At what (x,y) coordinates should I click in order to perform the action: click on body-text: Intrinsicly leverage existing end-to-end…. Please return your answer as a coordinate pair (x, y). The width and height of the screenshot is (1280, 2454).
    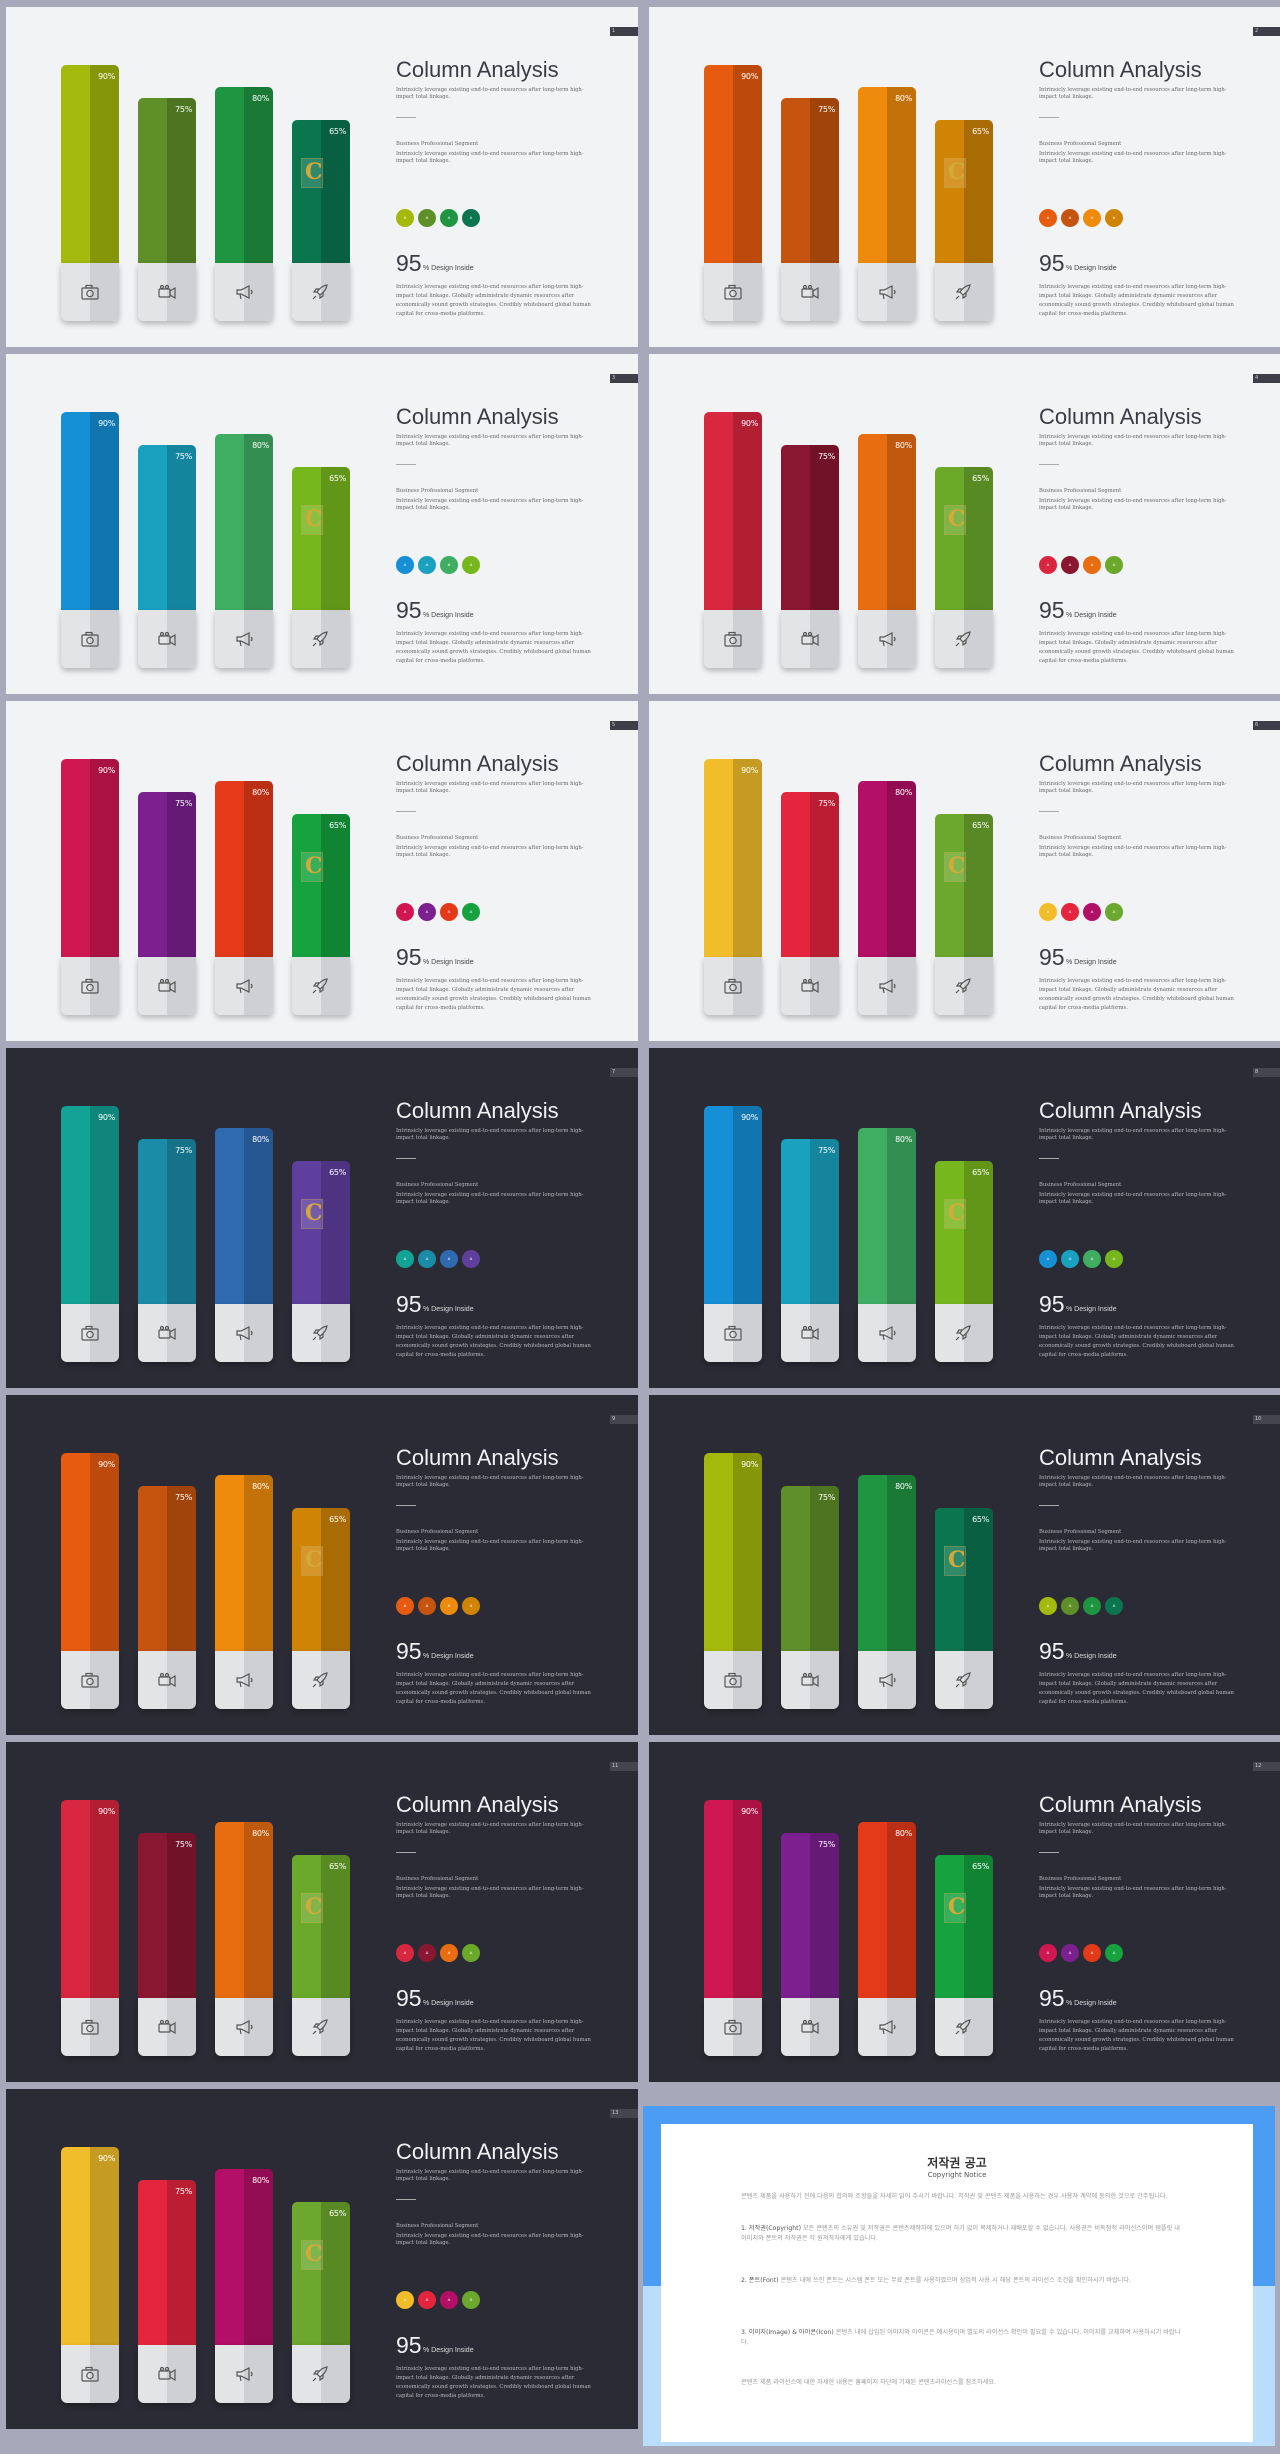
    Looking at the image, I should click on (493, 1688).